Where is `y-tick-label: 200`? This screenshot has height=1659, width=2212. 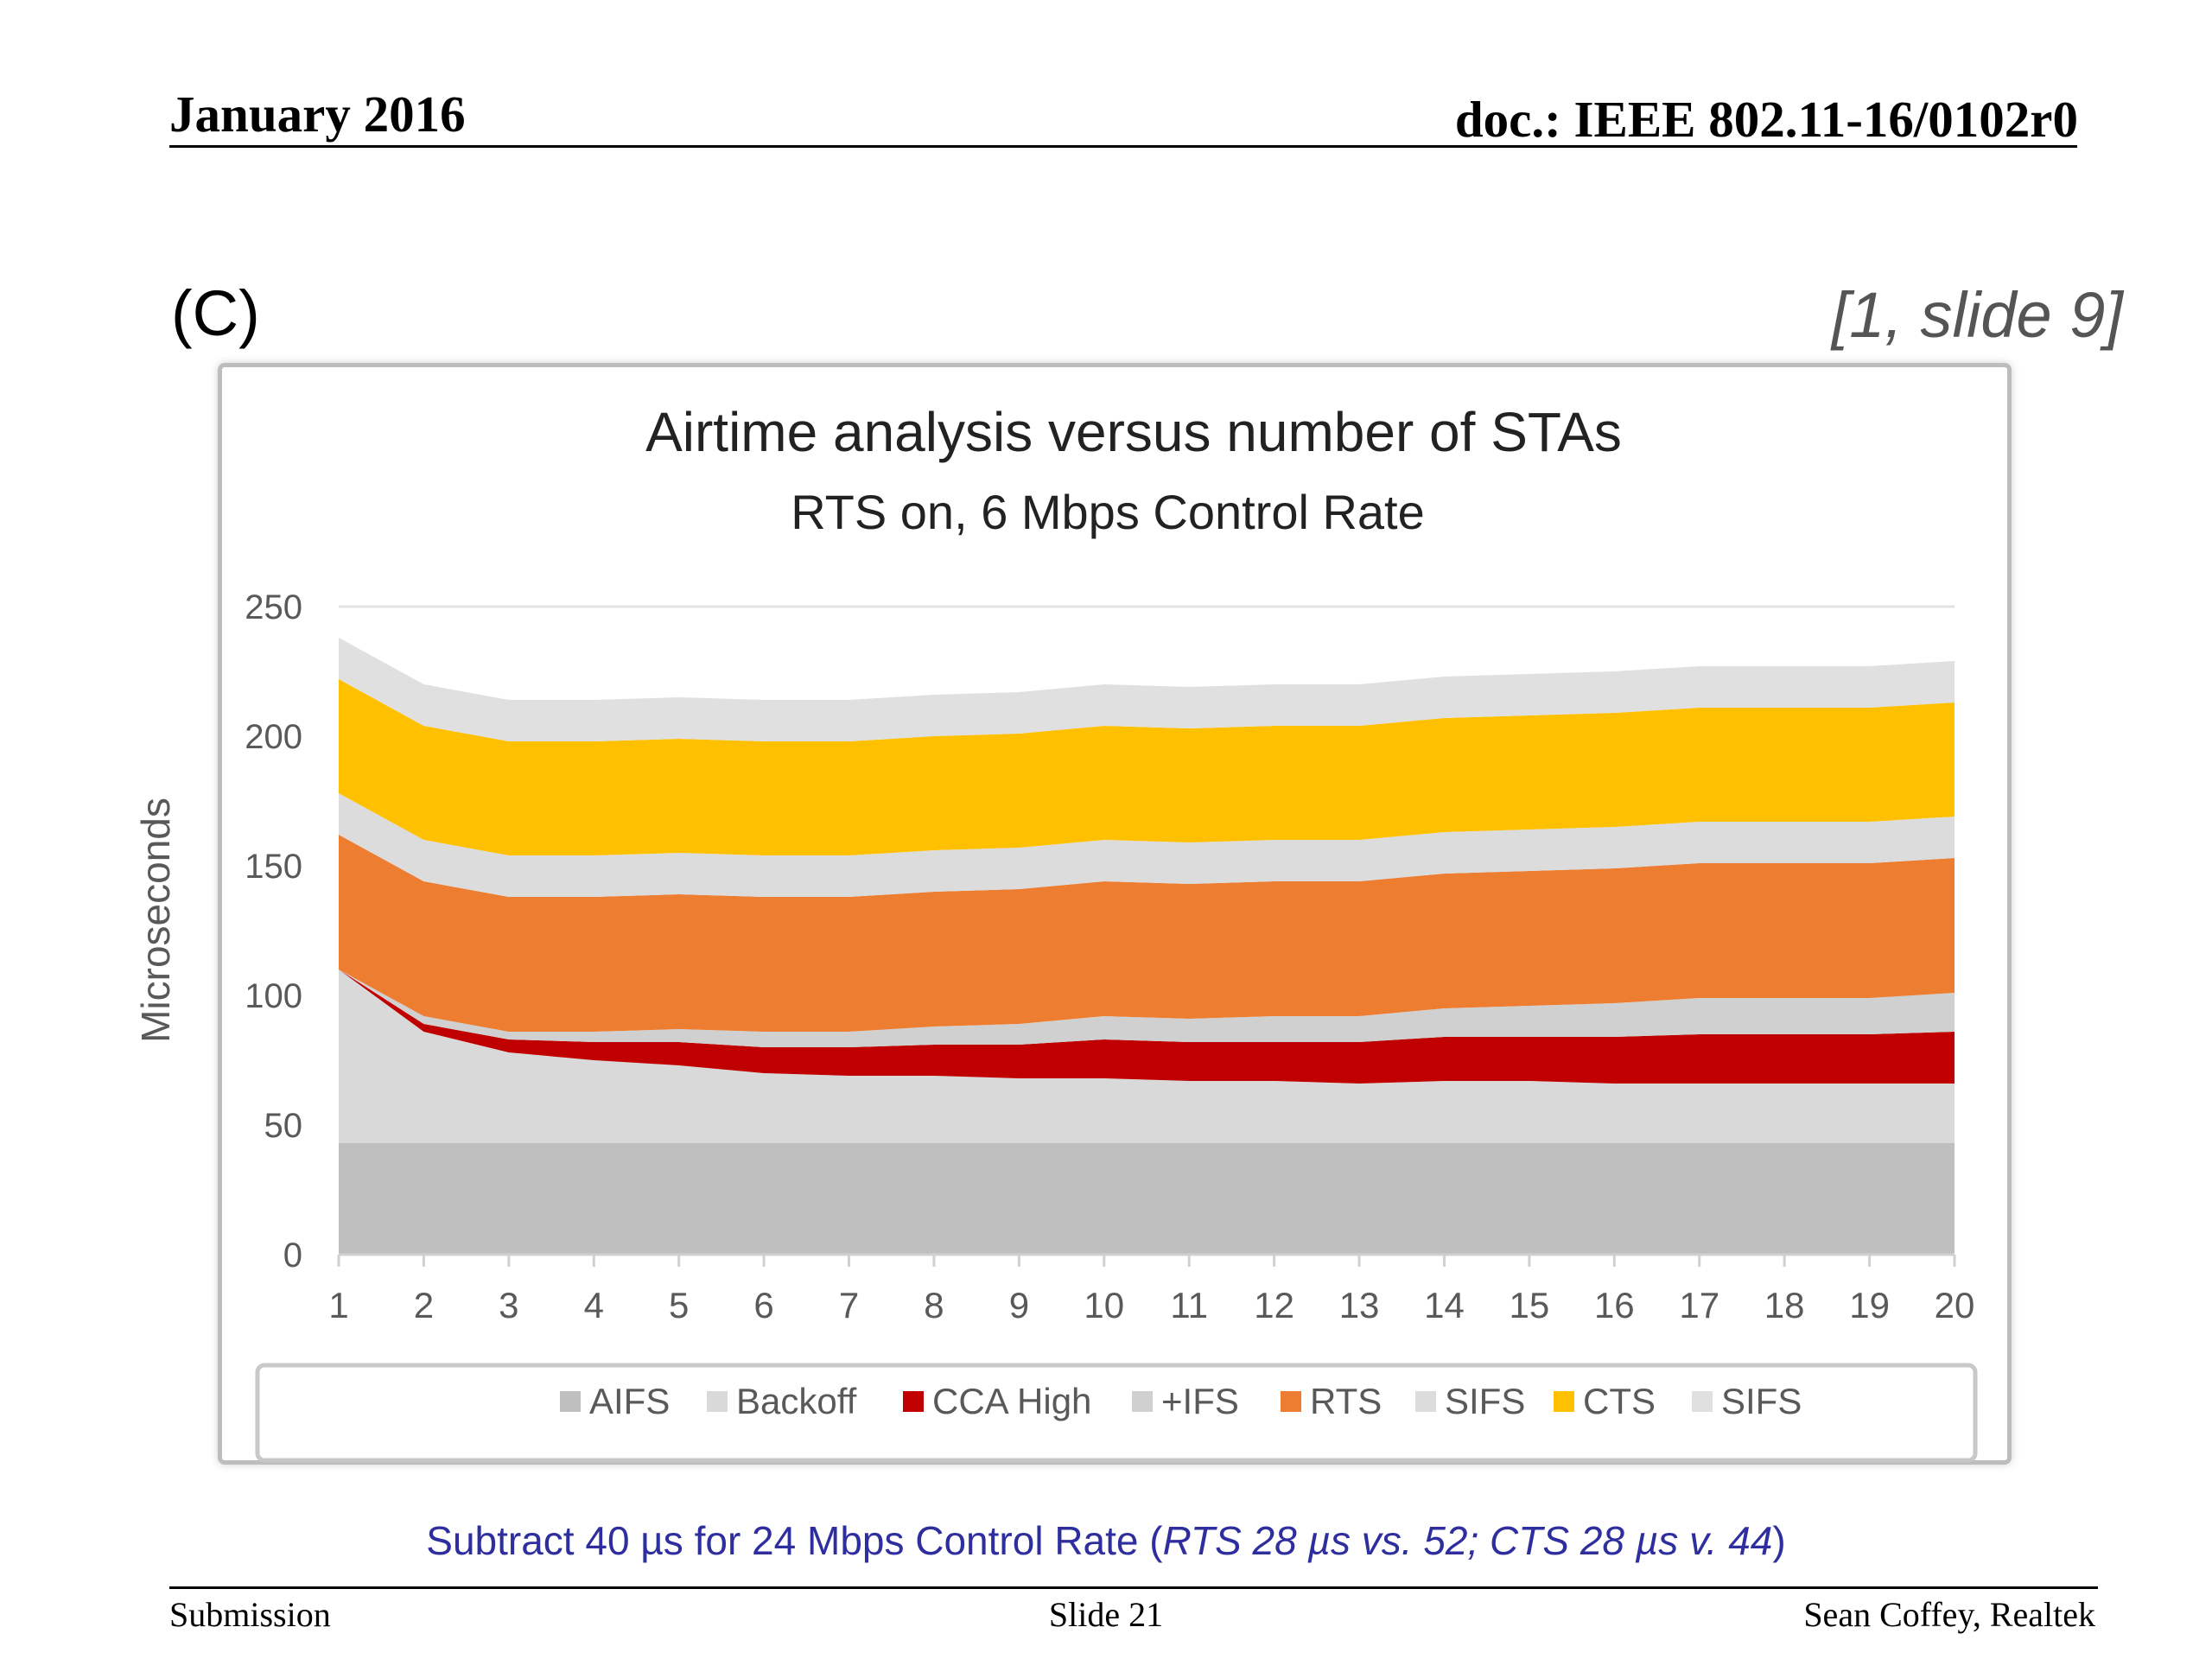
y-tick-label: 200 is located at coordinates (273, 737).